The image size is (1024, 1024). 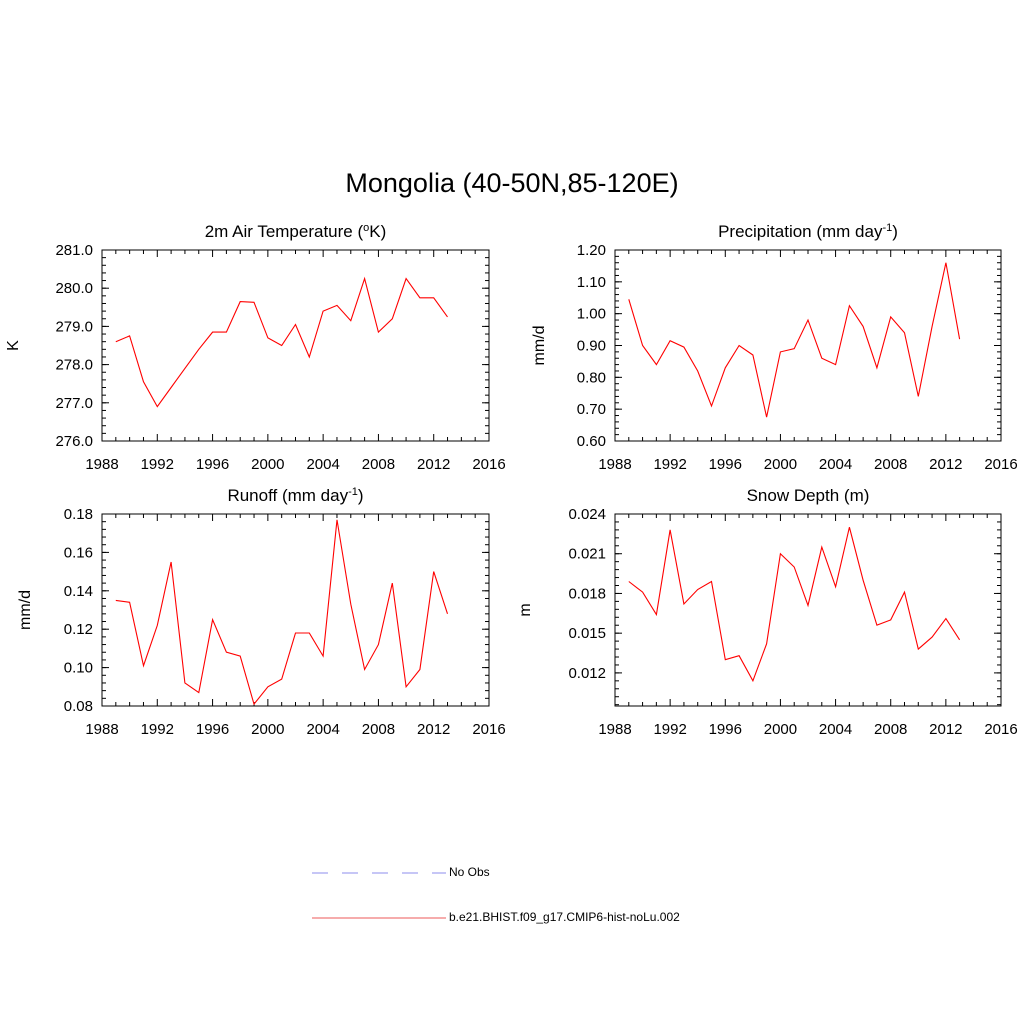 What do you see at coordinates (366, 228) in the screenshot?
I see `panel-title-superscript: o` at bounding box center [366, 228].